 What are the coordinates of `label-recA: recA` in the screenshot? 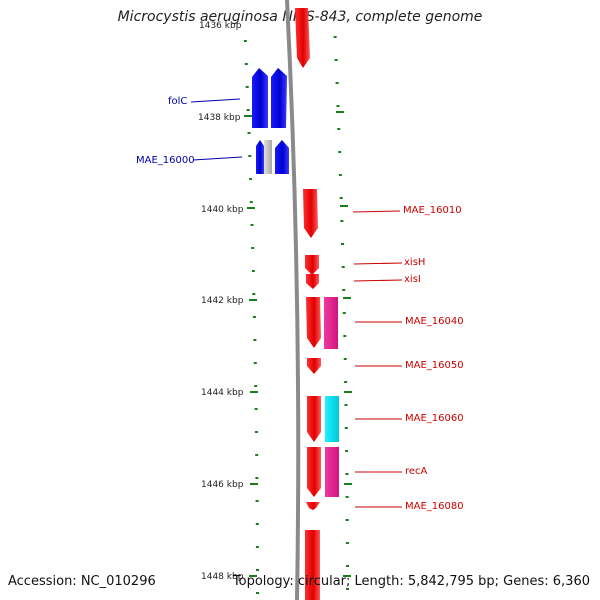 It's located at (416, 471).